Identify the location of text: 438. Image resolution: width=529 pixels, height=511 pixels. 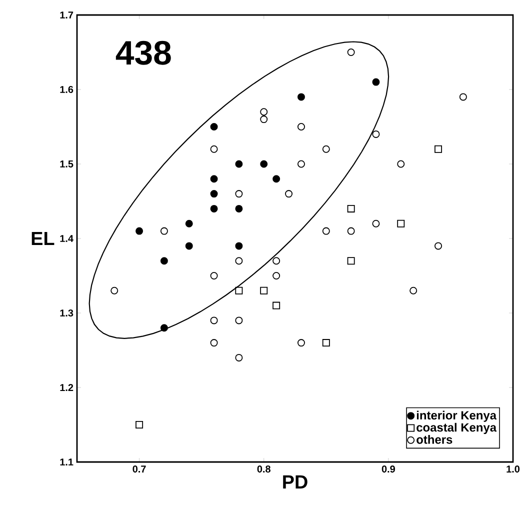
(143, 52).